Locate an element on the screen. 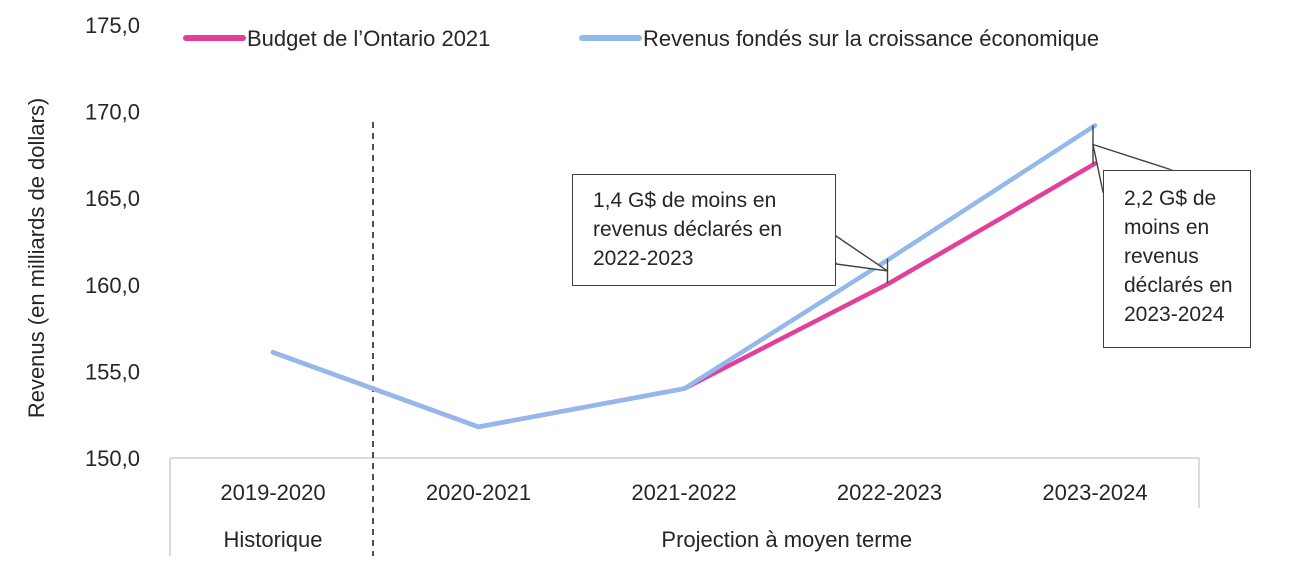 Image resolution: width=1300 pixels, height=576 pixels. y-tick-label: 160,0 is located at coordinates (112, 285).